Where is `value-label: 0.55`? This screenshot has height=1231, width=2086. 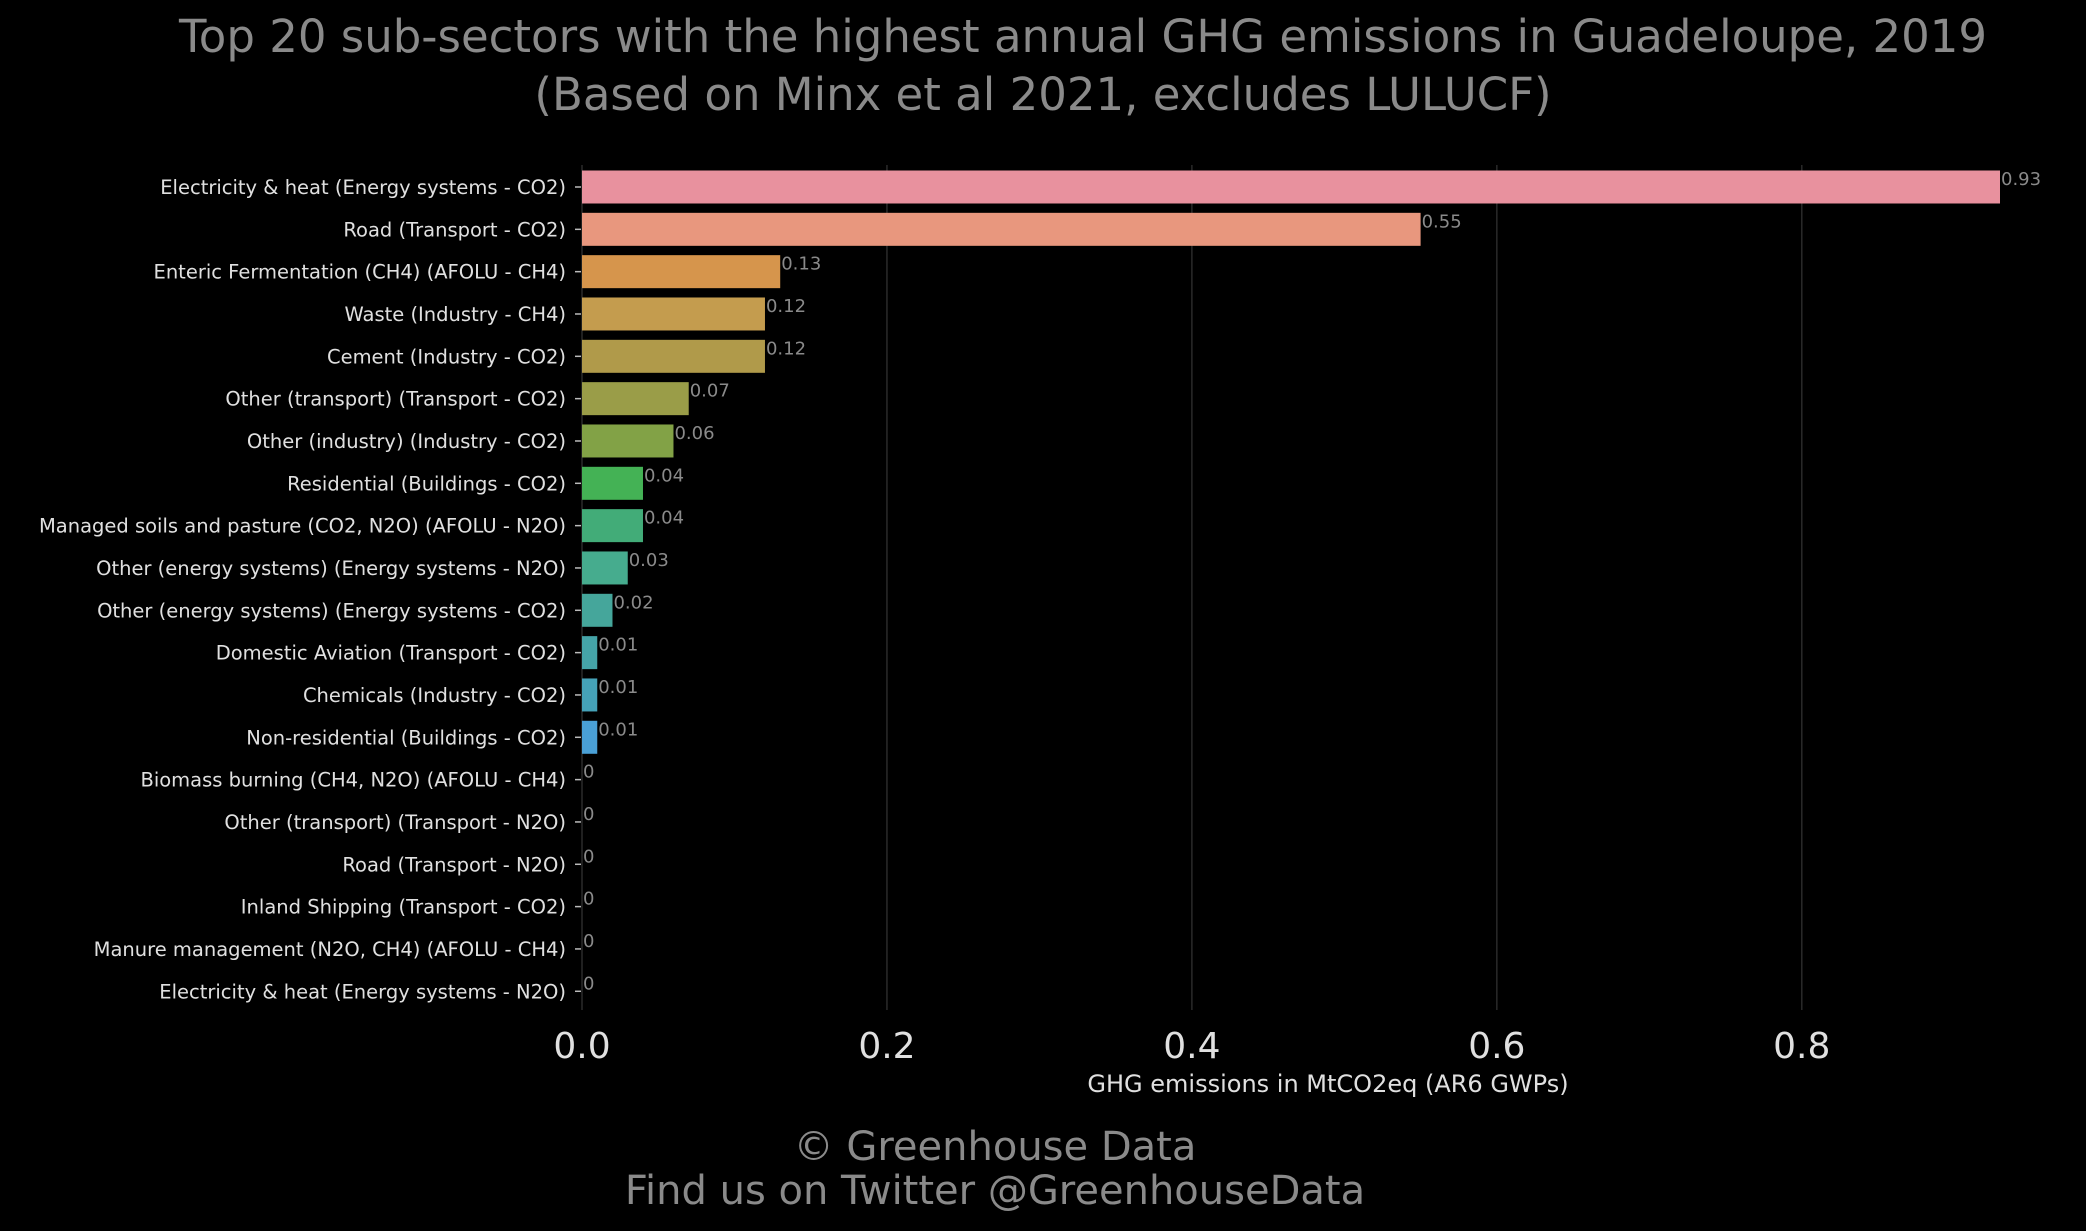 value-label: 0.55 is located at coordinates (1442, 221).